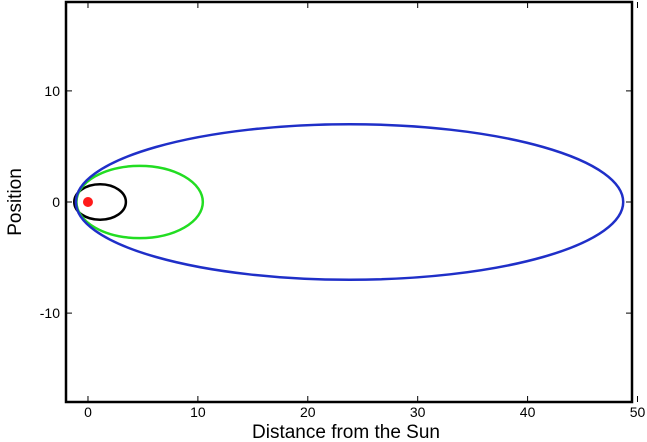 The width and height of the screenshot is (647, 442). What do you see at coordinates (15, 202) in the screenshot?
I see `y-axis-title: Position` at bounding box center [15, 202].